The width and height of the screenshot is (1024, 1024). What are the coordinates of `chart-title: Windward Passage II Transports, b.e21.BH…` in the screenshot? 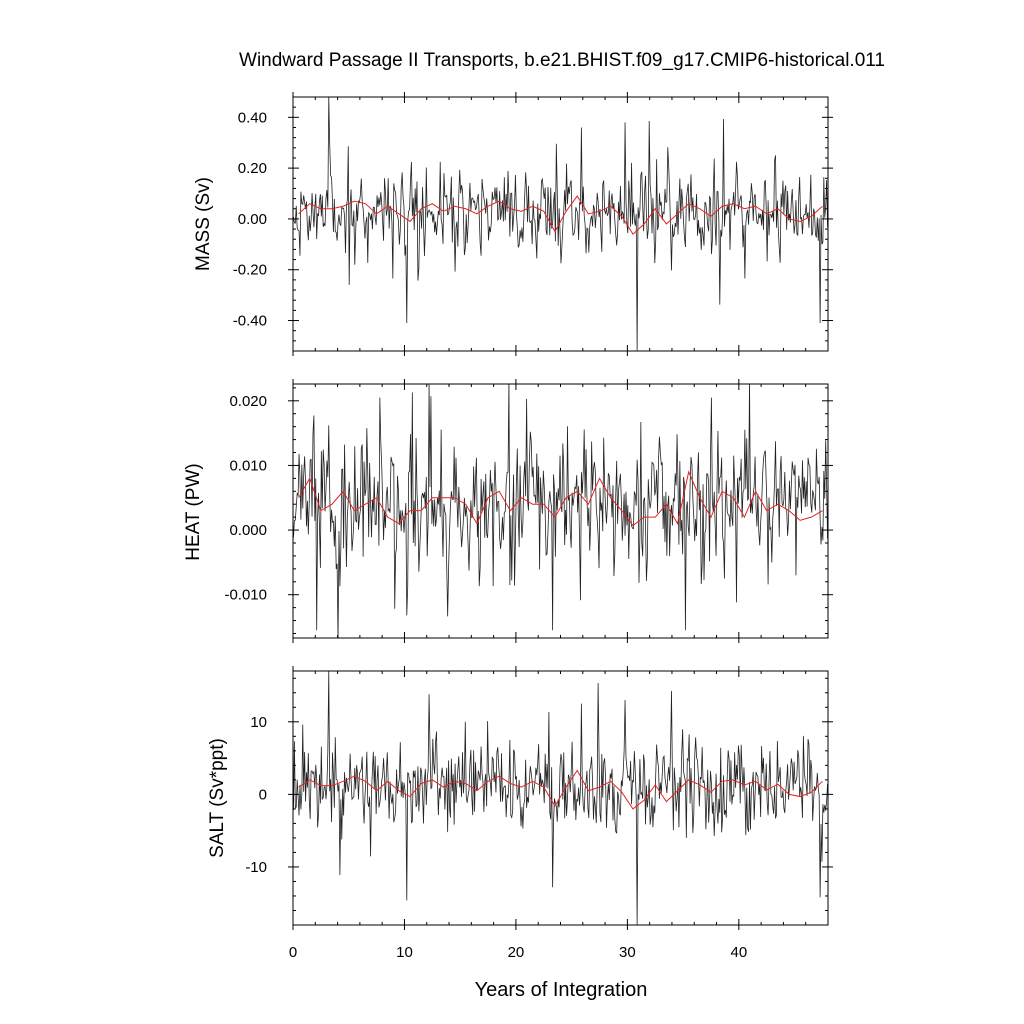 It's located at (562, 60).